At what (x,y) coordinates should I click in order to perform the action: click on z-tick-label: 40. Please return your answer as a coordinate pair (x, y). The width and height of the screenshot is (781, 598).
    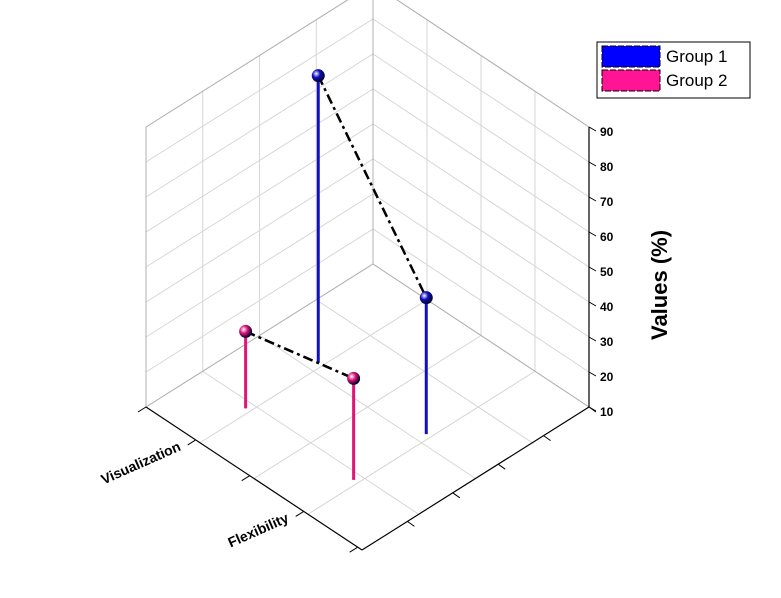
    Looking at the image, I should click on (607, 307).